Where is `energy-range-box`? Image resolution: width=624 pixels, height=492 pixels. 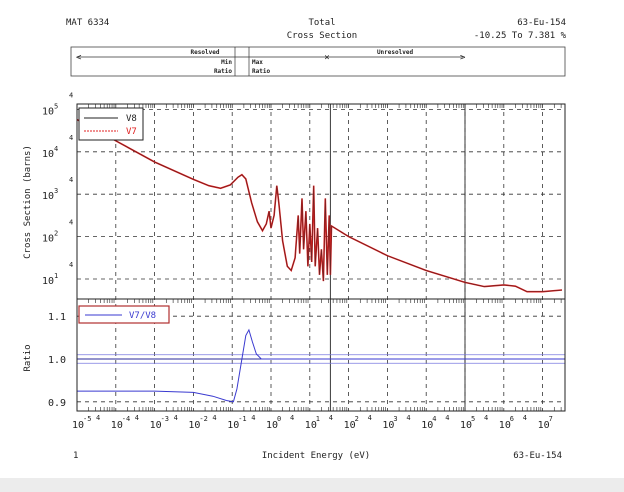
energy-range-box is located at coordinates (318, 61).